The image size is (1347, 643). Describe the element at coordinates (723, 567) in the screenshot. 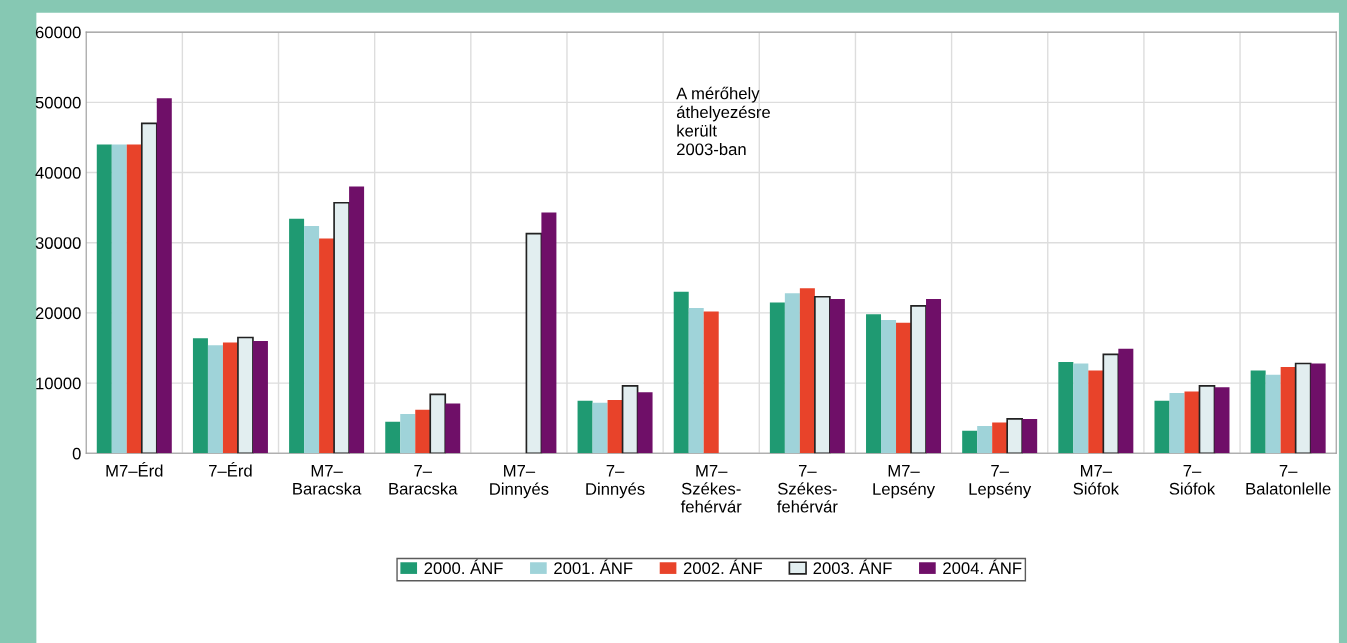

I see `legend-label: 2002. ÁNF` at that location.